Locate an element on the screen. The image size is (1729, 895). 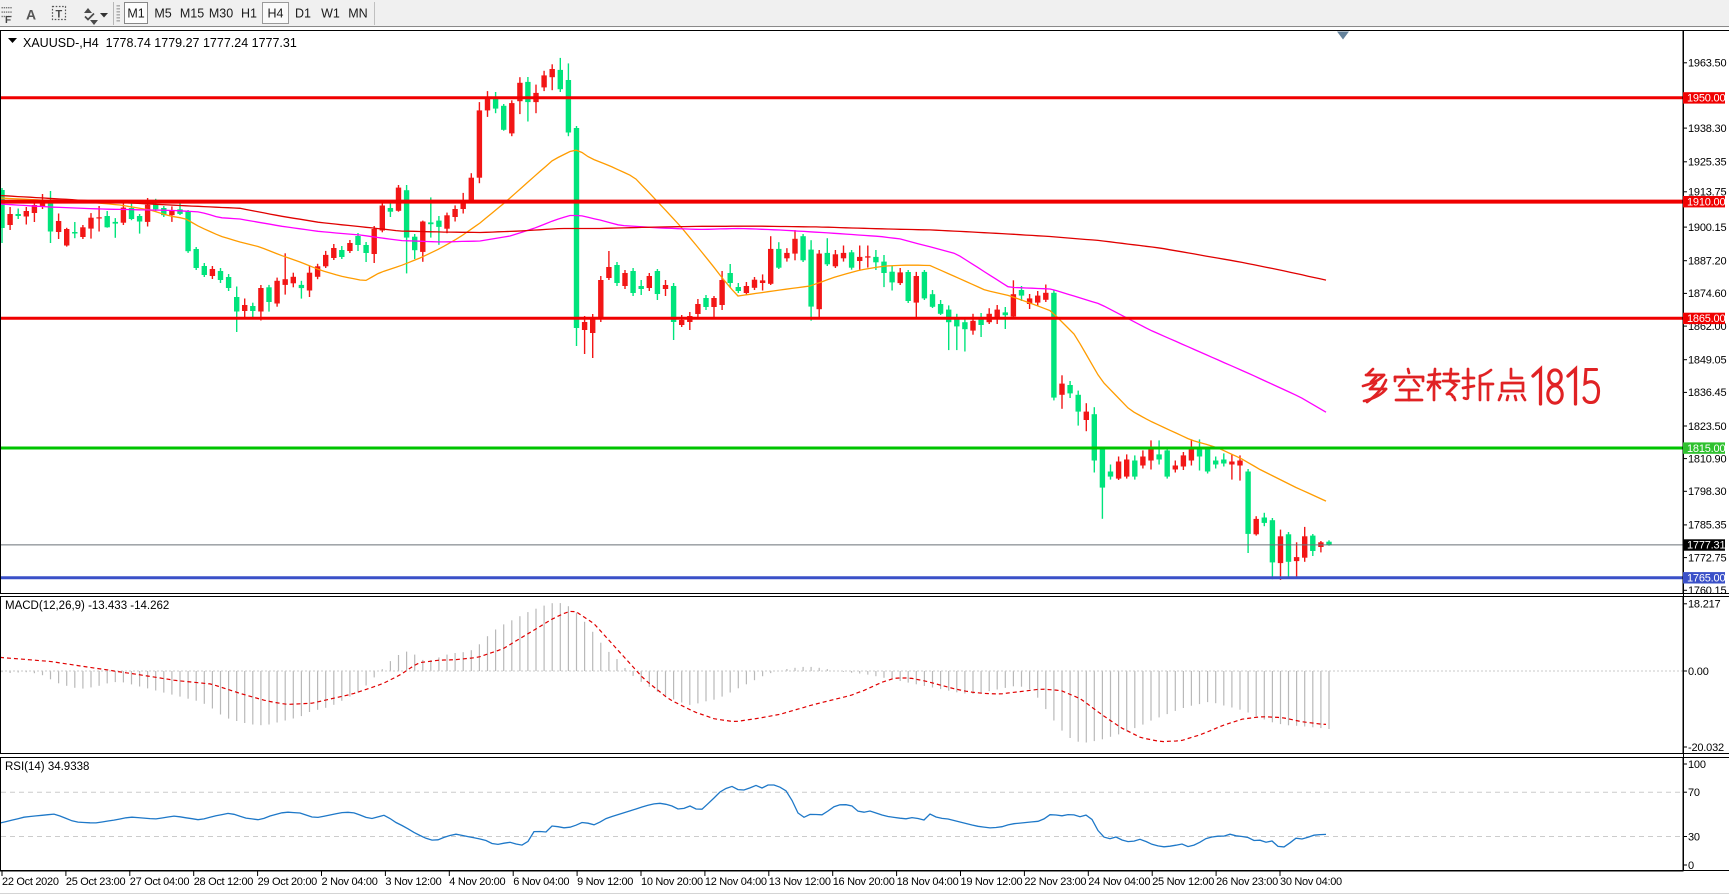
svg-text: 0 is located at coordinates (1691, 866).